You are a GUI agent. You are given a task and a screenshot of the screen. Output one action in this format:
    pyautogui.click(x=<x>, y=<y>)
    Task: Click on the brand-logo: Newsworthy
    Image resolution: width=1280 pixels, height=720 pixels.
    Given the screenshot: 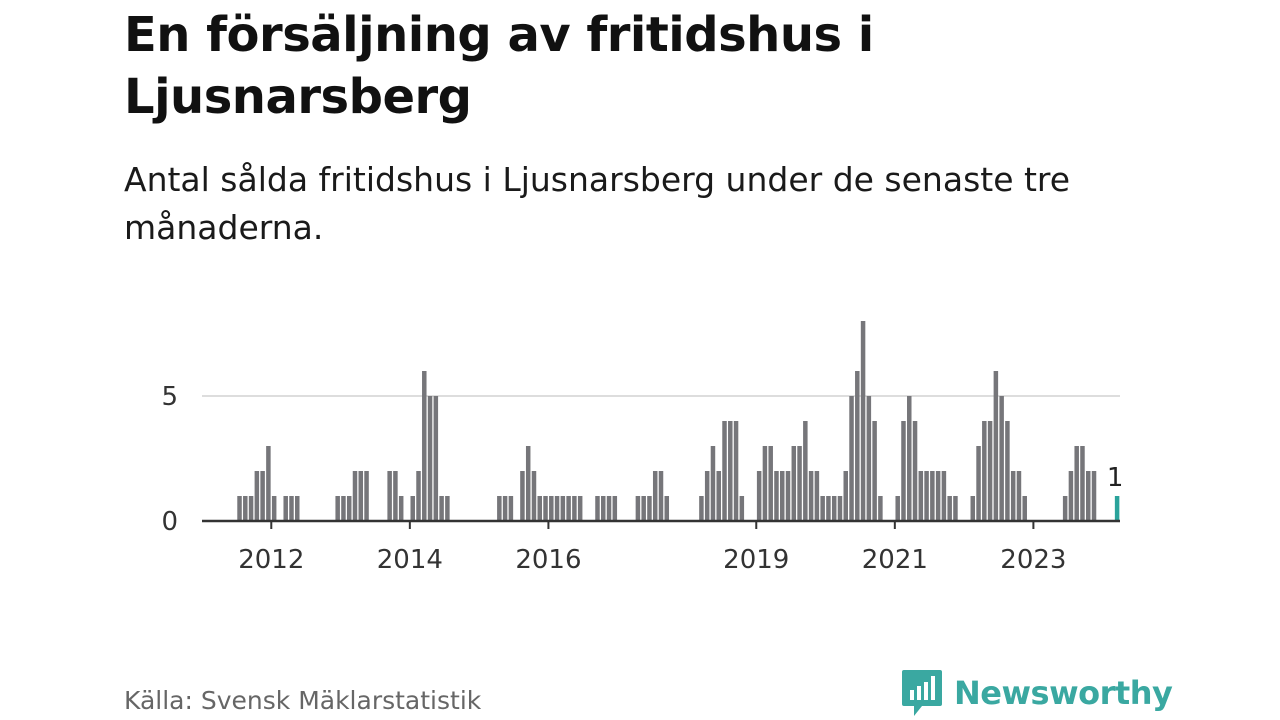 What is the action you would take?
    pyautogui.click(x=1036, y=693)
    